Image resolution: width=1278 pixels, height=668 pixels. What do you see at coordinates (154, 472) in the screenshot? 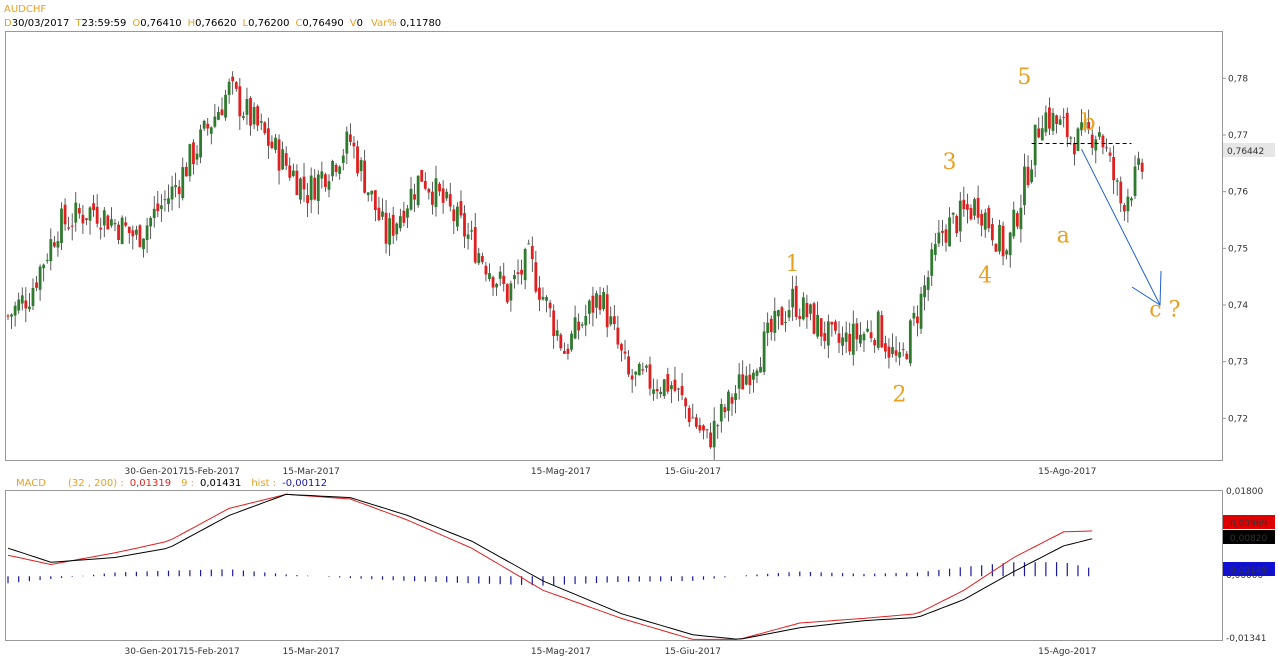
I see `date-label: 30-Gen-2017` at bounding box center [154, 472].